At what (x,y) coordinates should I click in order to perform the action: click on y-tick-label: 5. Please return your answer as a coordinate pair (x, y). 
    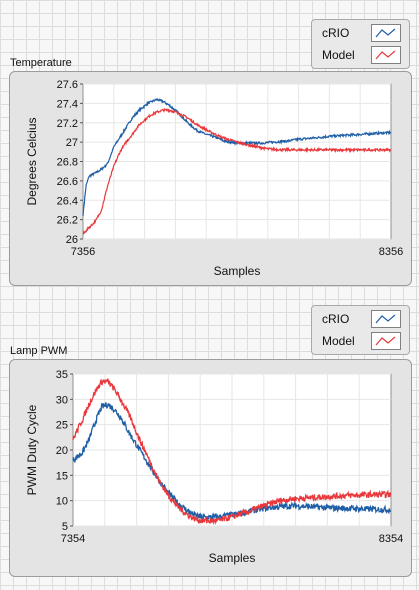
    Looking at the image, I should click on (65, 527).